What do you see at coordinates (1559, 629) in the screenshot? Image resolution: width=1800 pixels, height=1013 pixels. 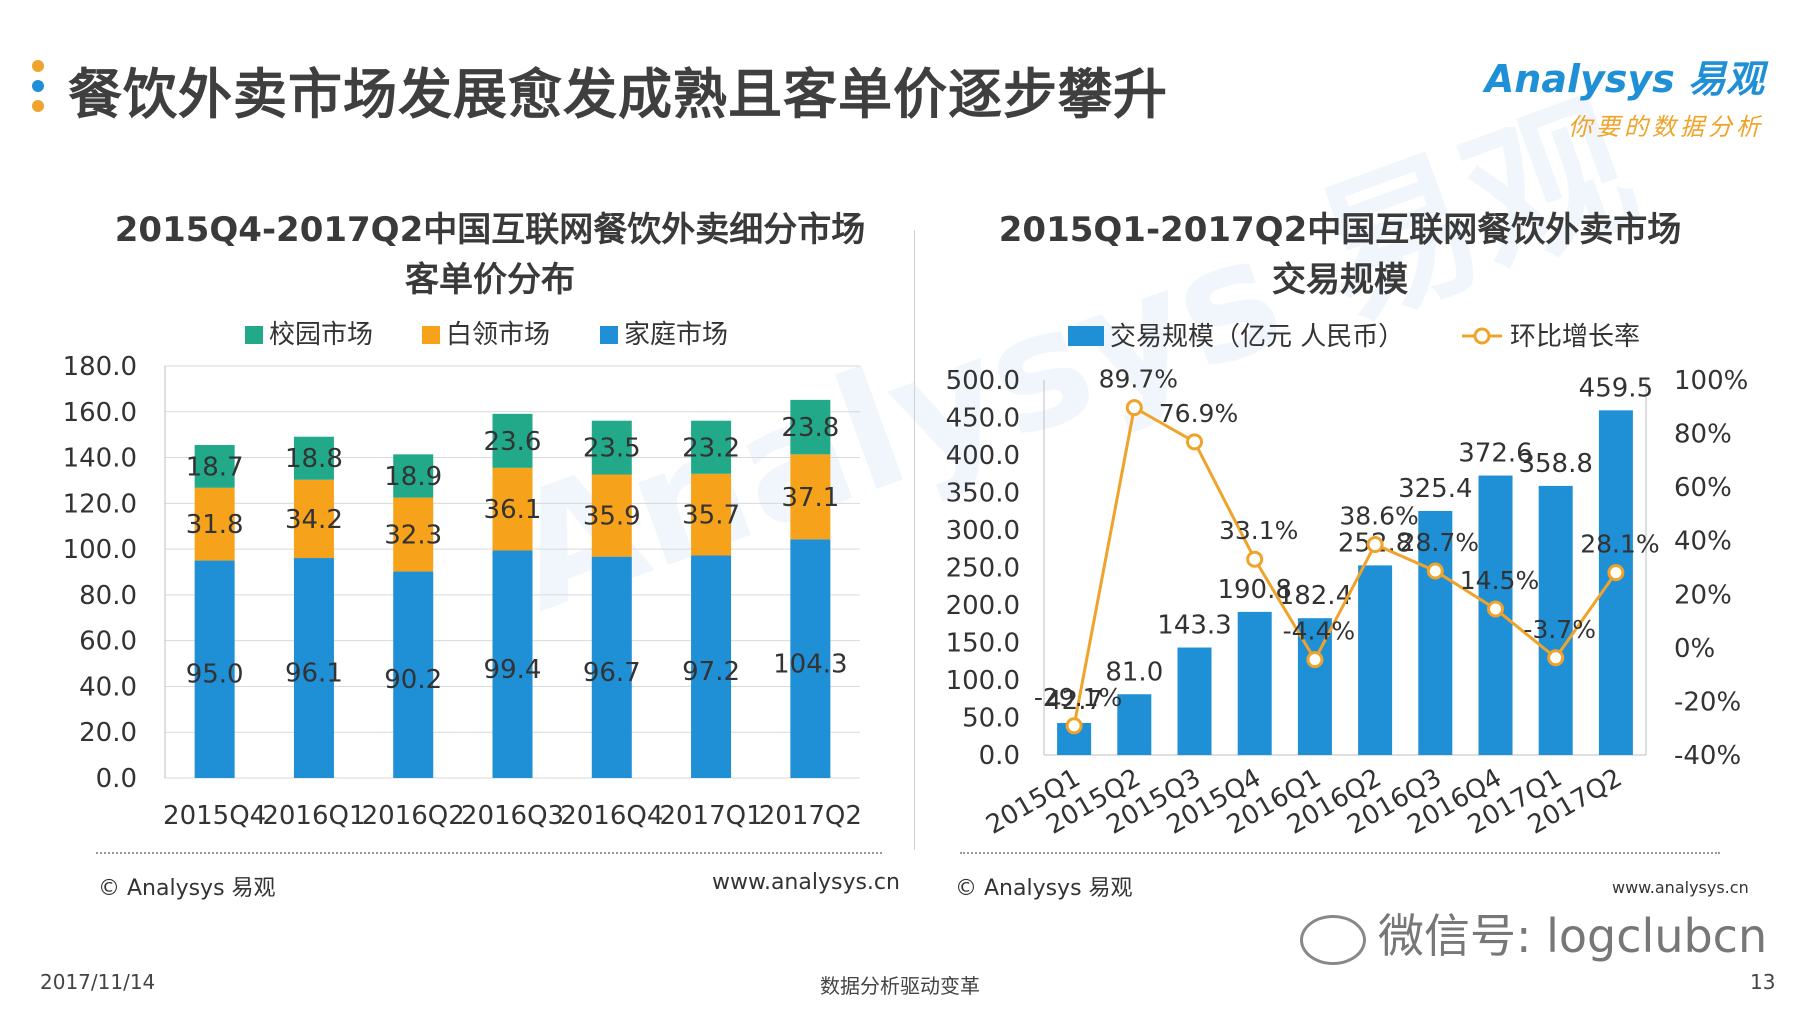 I see `growth-rate-label: -3.7%` at bounding box center [1559, 629].